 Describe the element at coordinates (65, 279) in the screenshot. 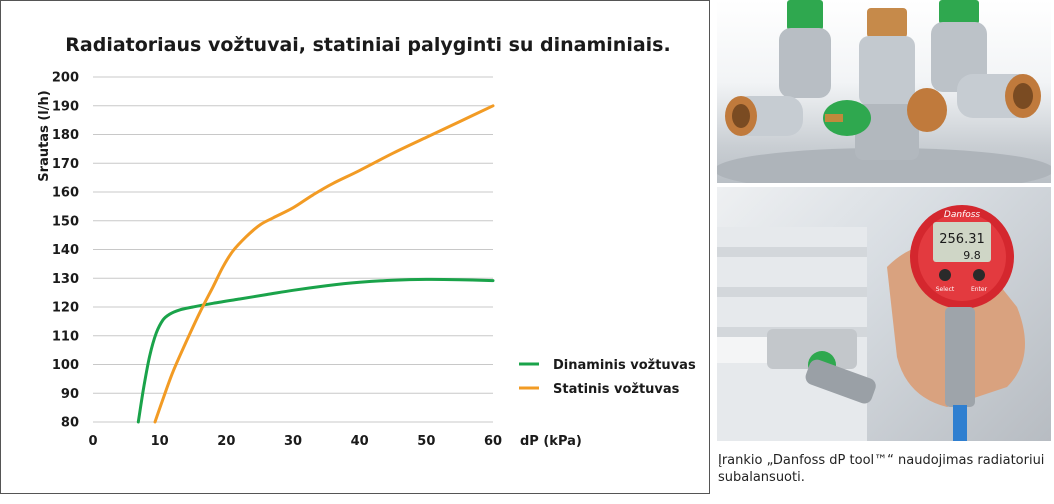

I see `y-tick-label: 130` at that location.